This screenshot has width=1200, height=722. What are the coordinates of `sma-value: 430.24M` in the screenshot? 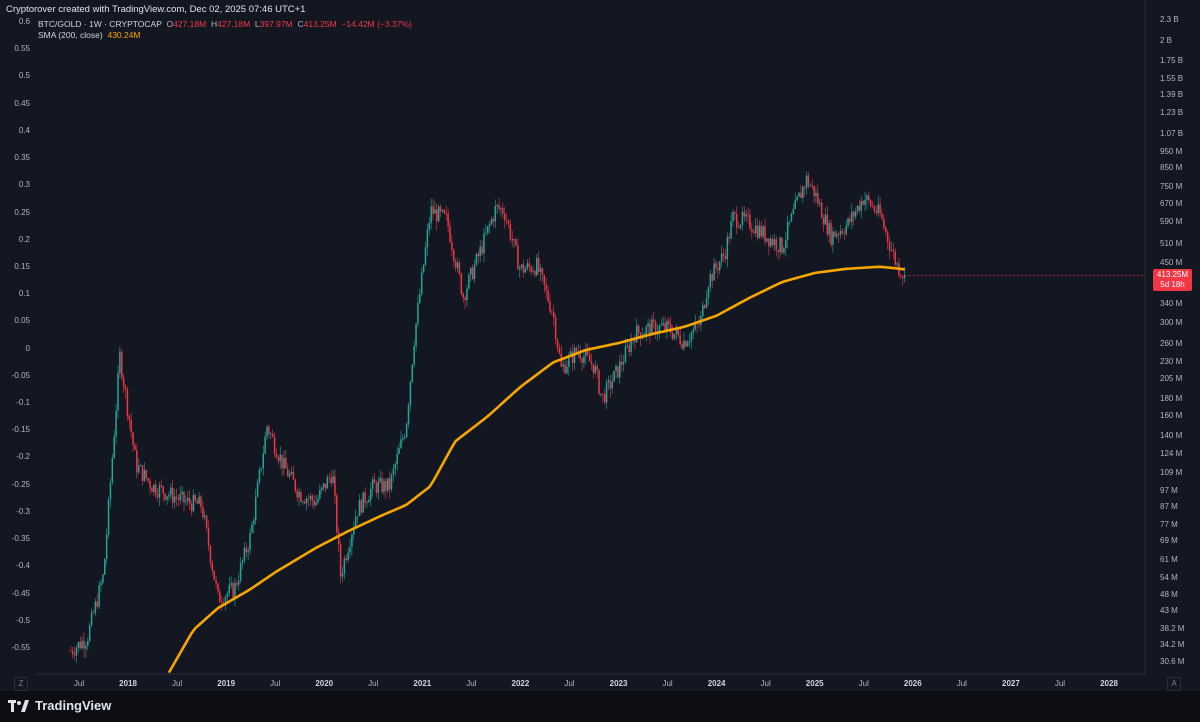 It's located at (124, 35).